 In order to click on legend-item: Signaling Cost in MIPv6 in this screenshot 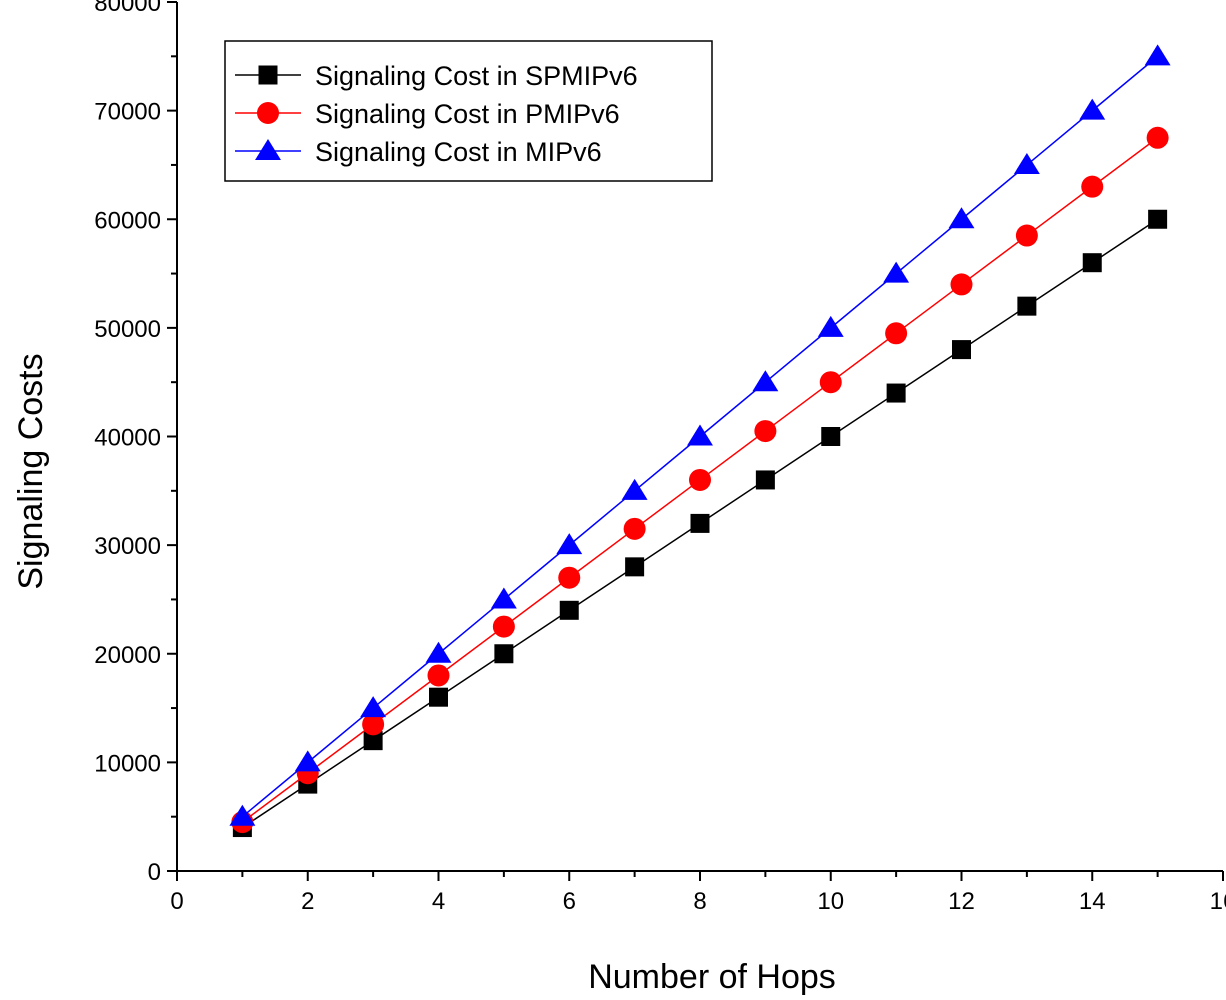, I will do `click(418, 152)`.